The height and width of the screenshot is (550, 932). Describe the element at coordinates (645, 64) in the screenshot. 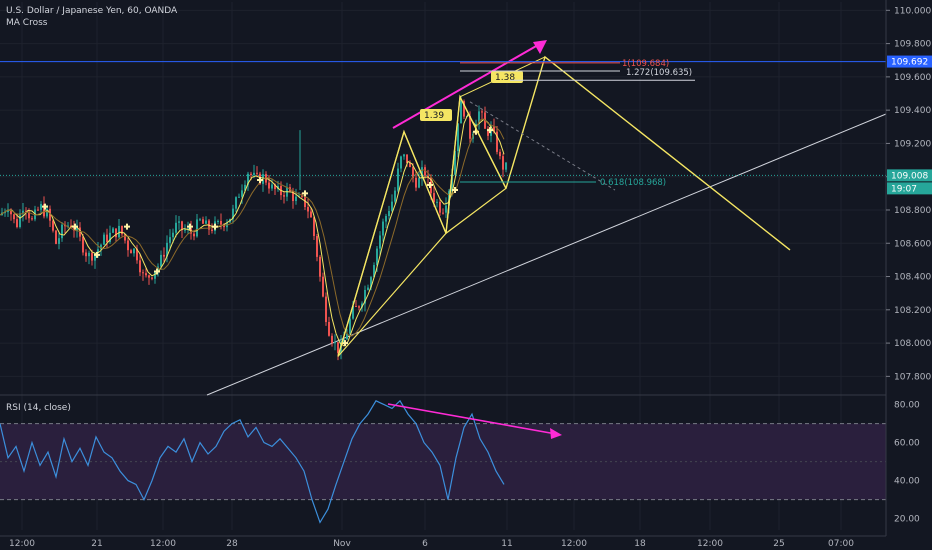

I see `fib-label-1: 1(109.684)` at that location.